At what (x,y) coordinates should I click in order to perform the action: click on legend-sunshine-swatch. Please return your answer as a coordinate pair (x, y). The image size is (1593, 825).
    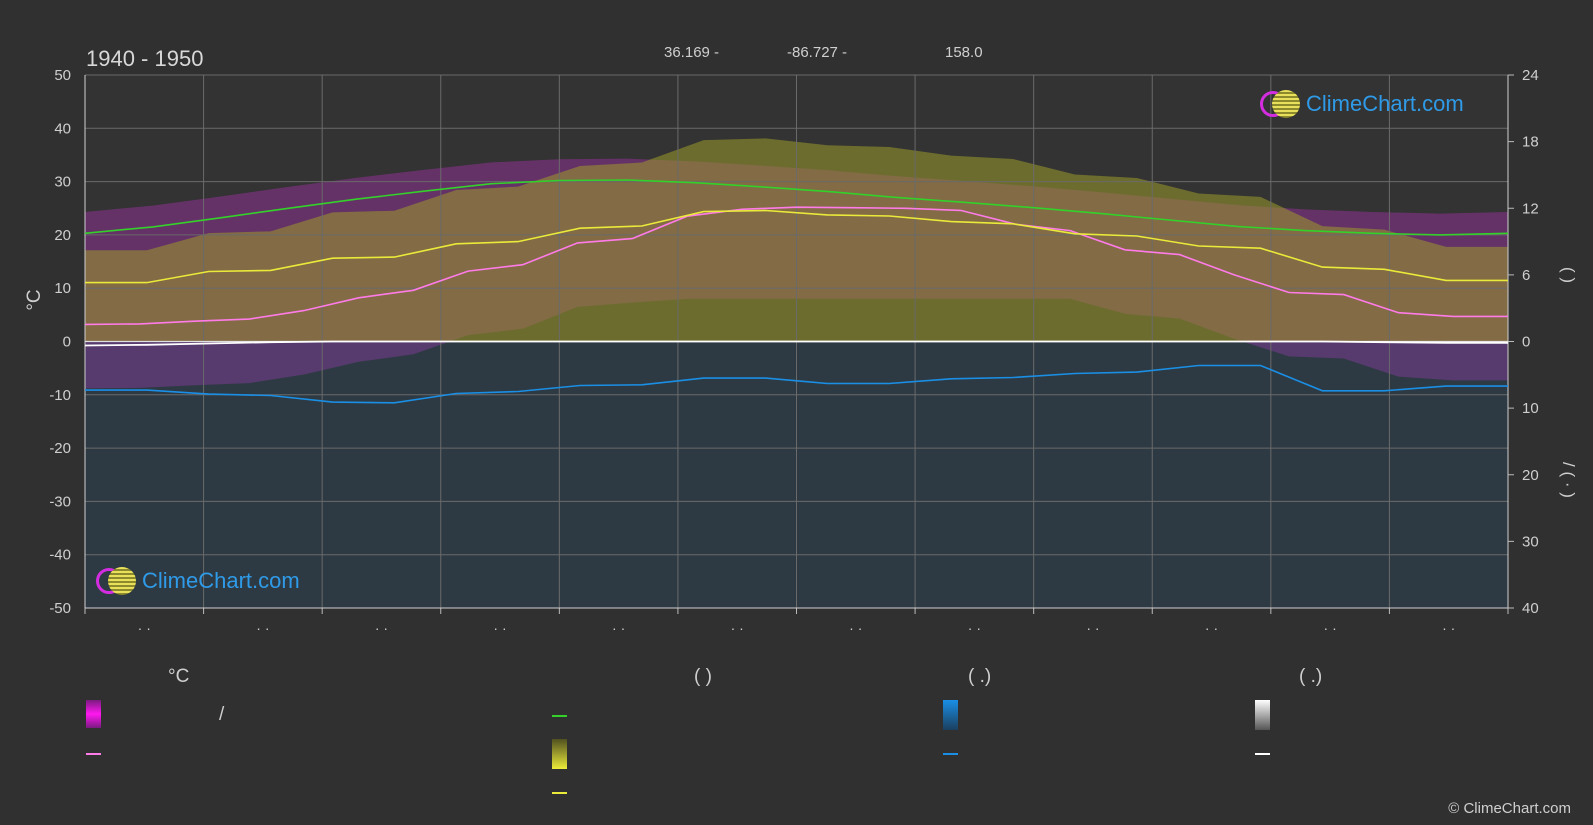
    Looking at the image, I should click on (559, 754).